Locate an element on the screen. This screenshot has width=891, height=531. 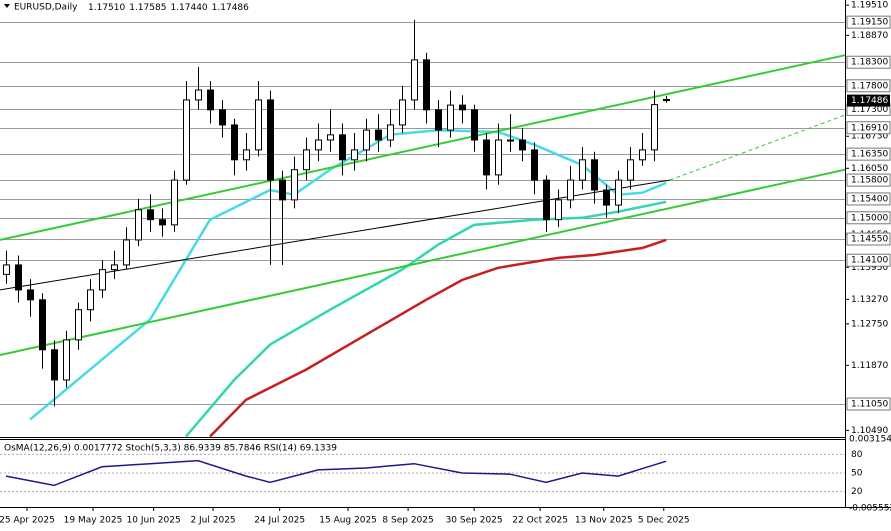
y-tick-label: 1.11870 is located at coordinates (869, 366).